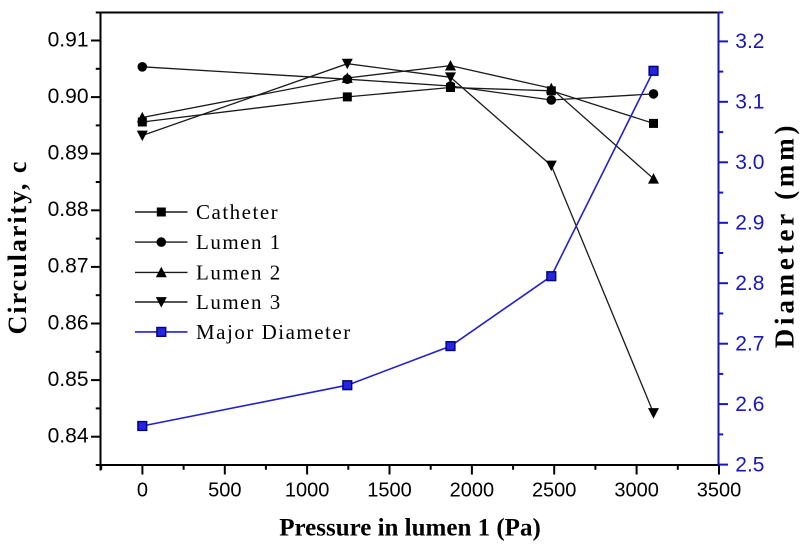  Describe the element at coordinates (68, 96) in the screenshot. I see `svg-text: 0.90` at that location.